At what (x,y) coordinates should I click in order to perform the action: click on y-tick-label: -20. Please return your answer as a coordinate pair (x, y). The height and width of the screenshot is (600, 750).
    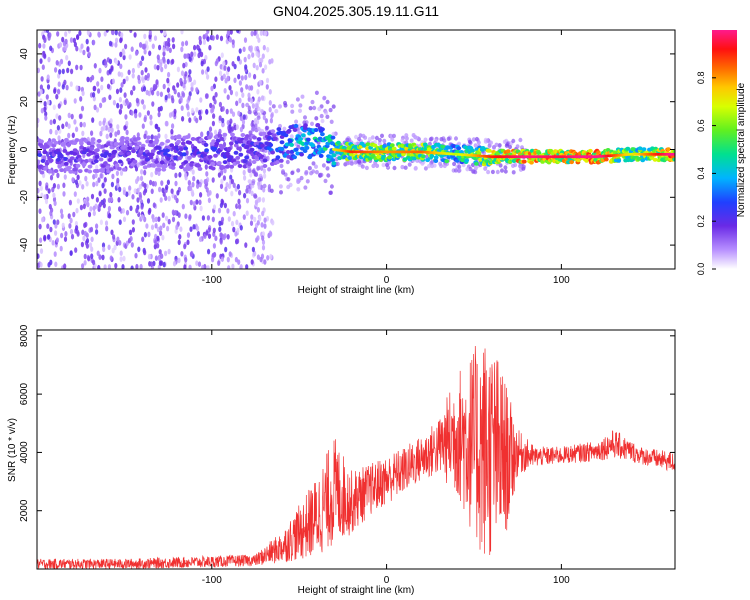
    Looking at the image, I should click on (24, 197).